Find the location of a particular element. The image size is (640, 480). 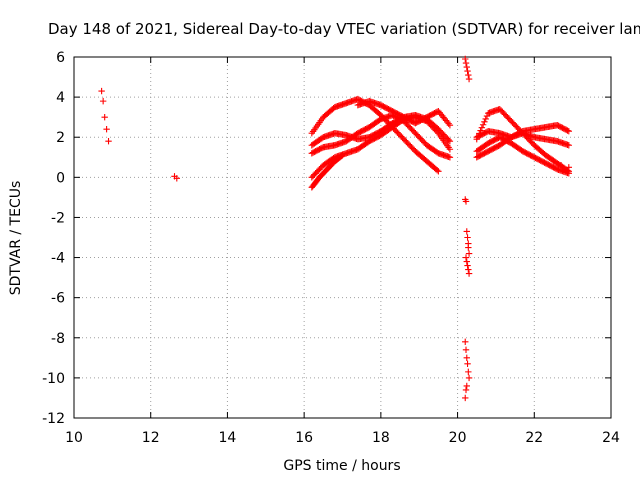

x-tick-label: 22 is located at coordinates (534, 438).